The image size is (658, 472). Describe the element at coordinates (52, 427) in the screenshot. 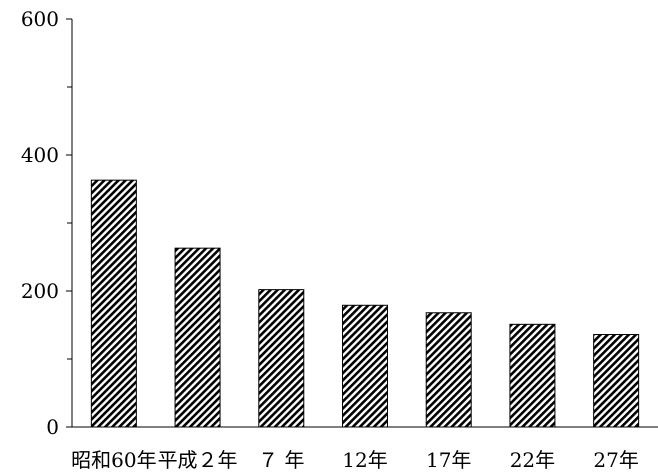

I see `y-tick-label: 0` at that location.